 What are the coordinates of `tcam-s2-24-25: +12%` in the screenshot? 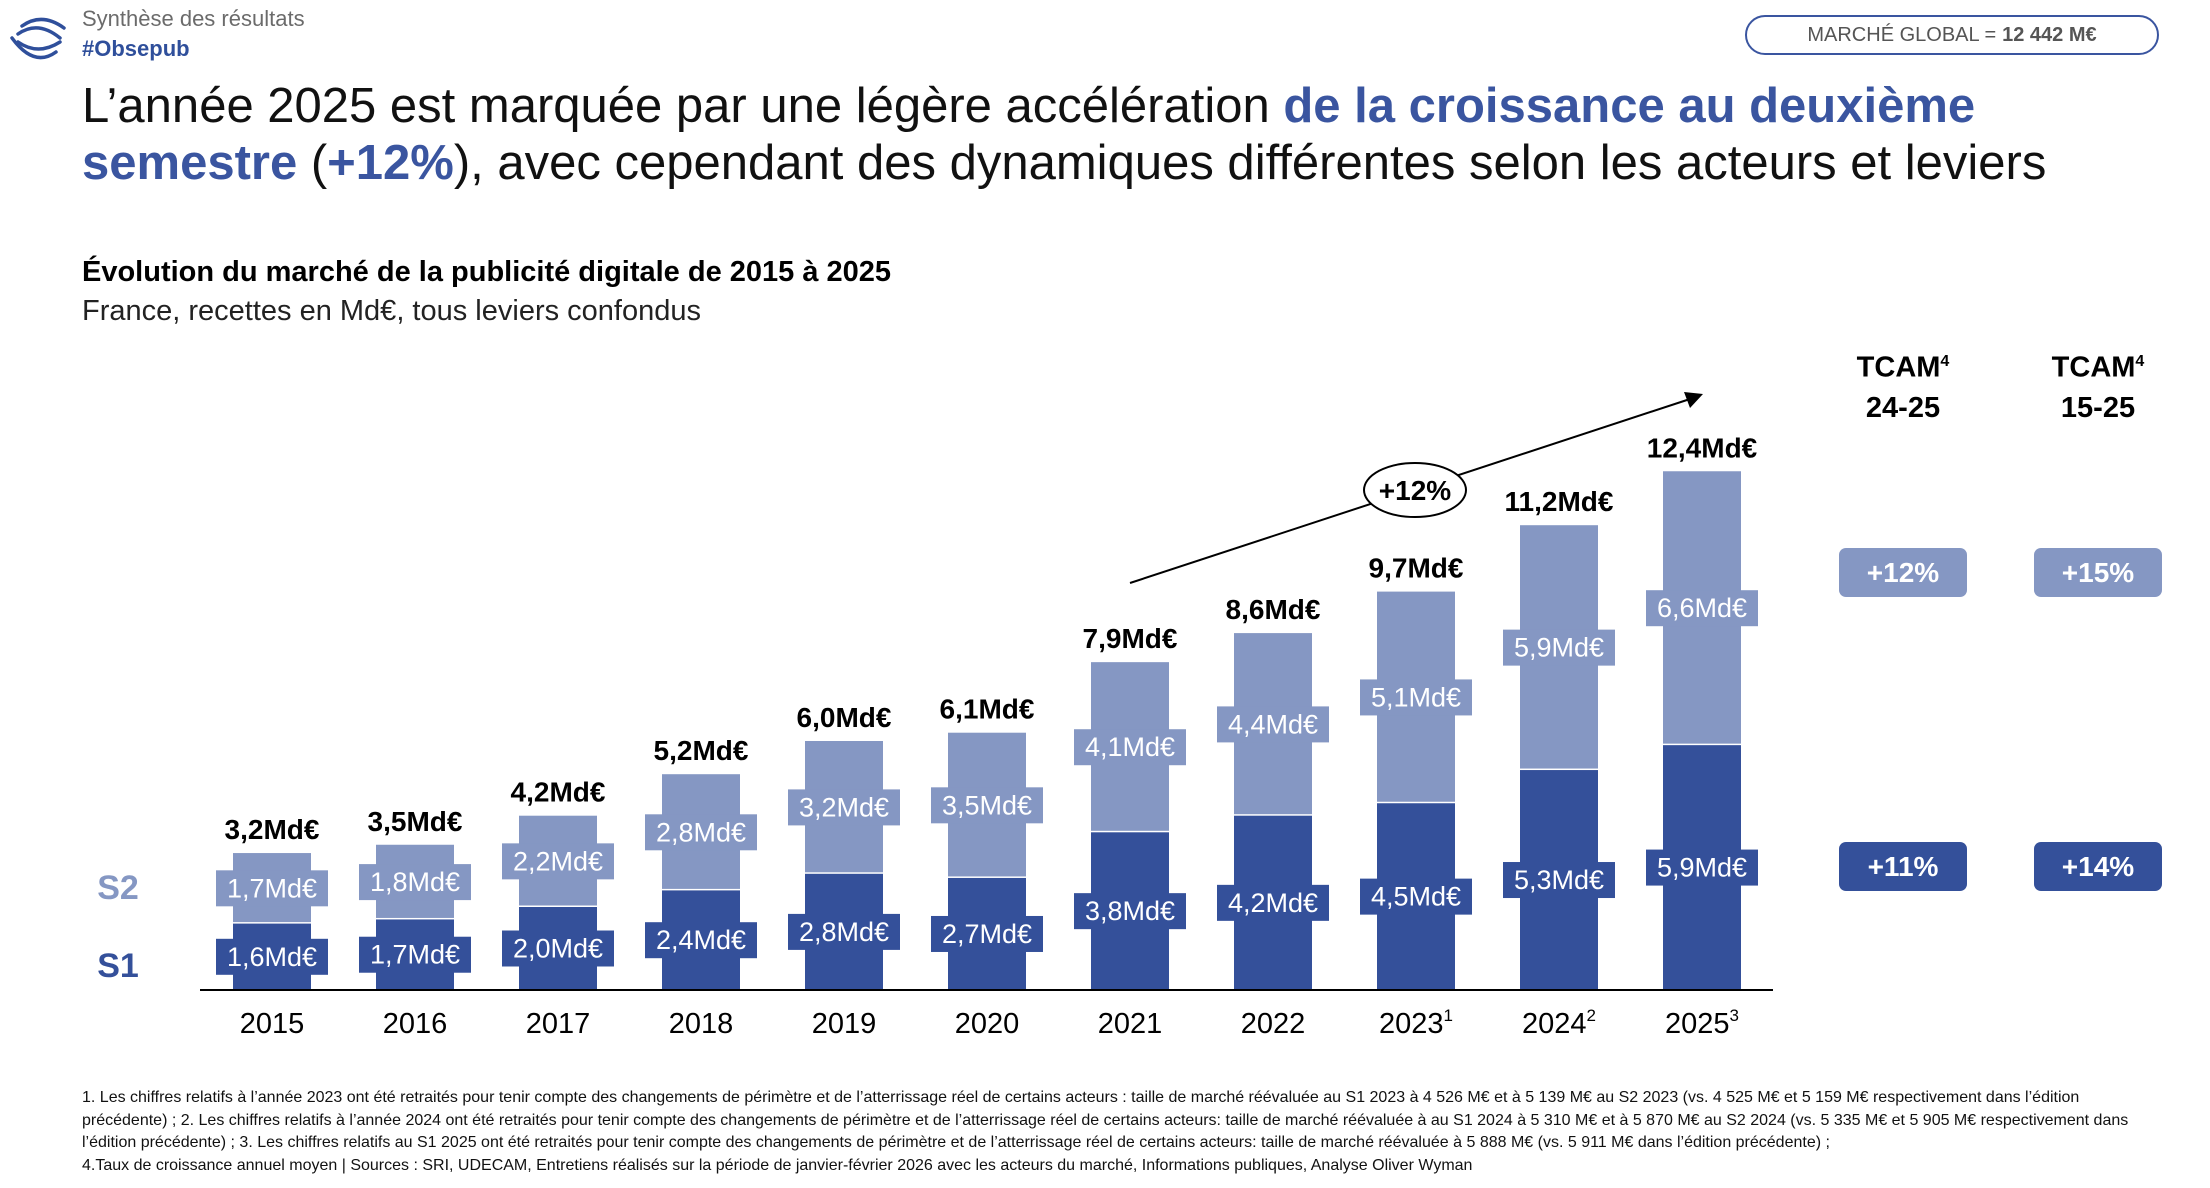 It's located at (1903, 572).